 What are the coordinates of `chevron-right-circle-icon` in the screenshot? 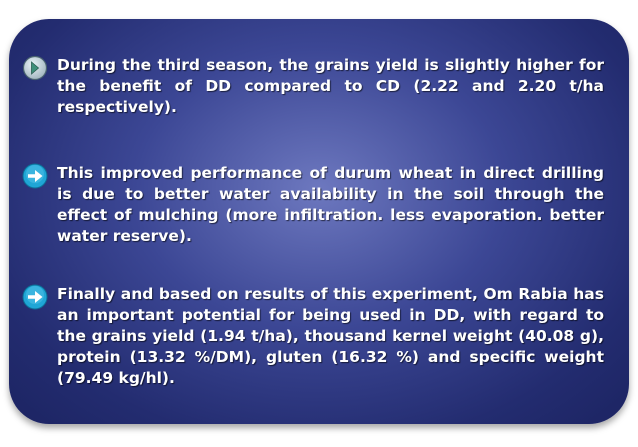 It's located at (35, 68).